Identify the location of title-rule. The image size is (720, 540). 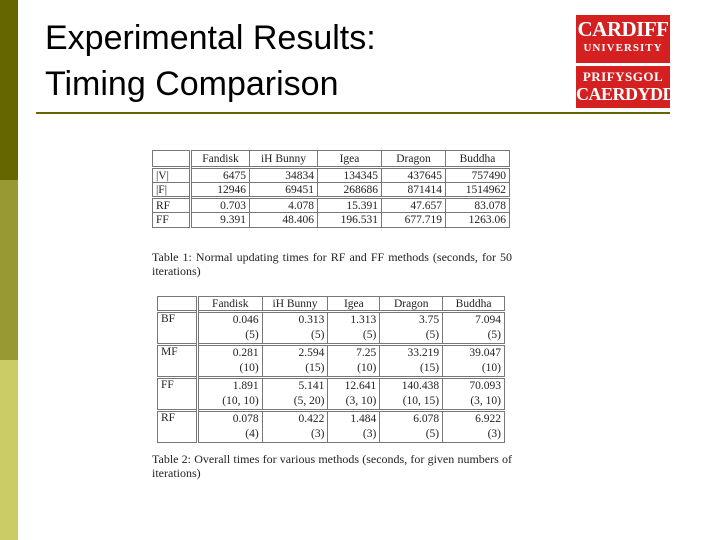
(353, 113).